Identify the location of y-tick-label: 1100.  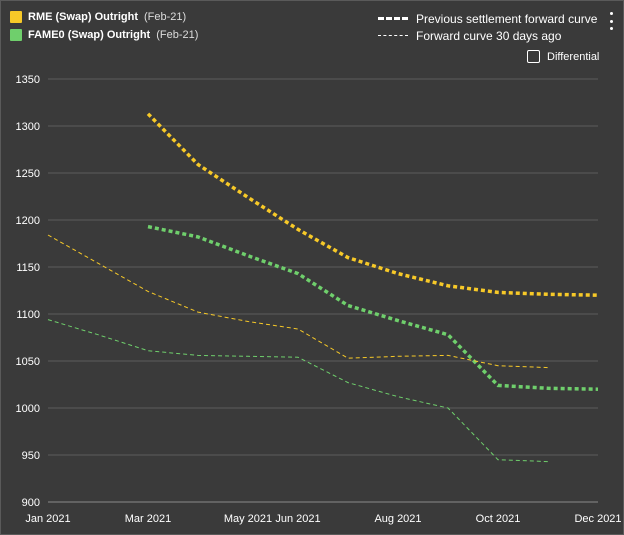
(28, 315).